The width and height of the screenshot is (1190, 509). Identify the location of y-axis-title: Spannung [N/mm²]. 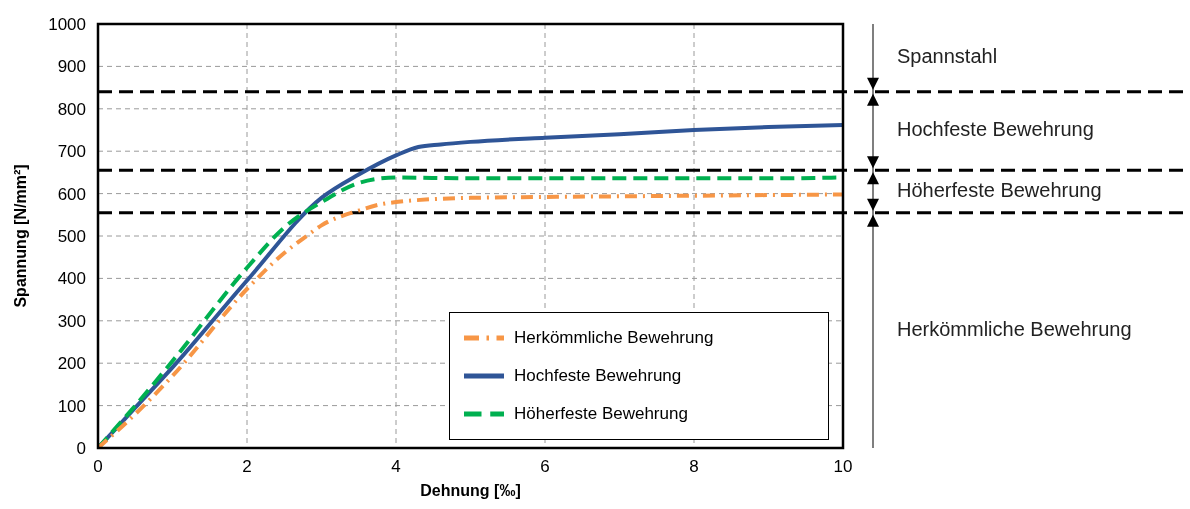
(20, 236).